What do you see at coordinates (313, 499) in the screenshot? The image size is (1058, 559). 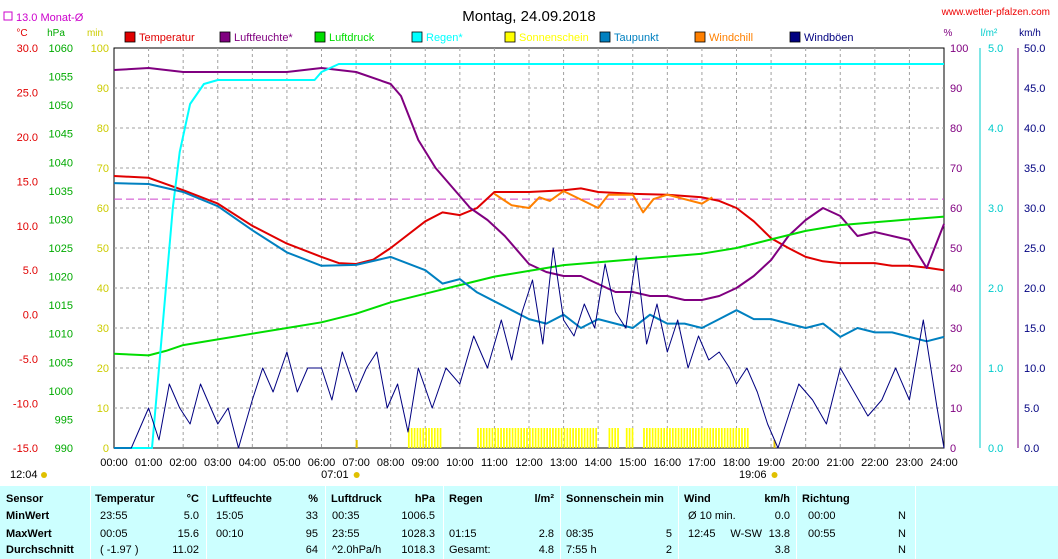 I see `header-humidity-unit: %` at bounding box center [313, 499].